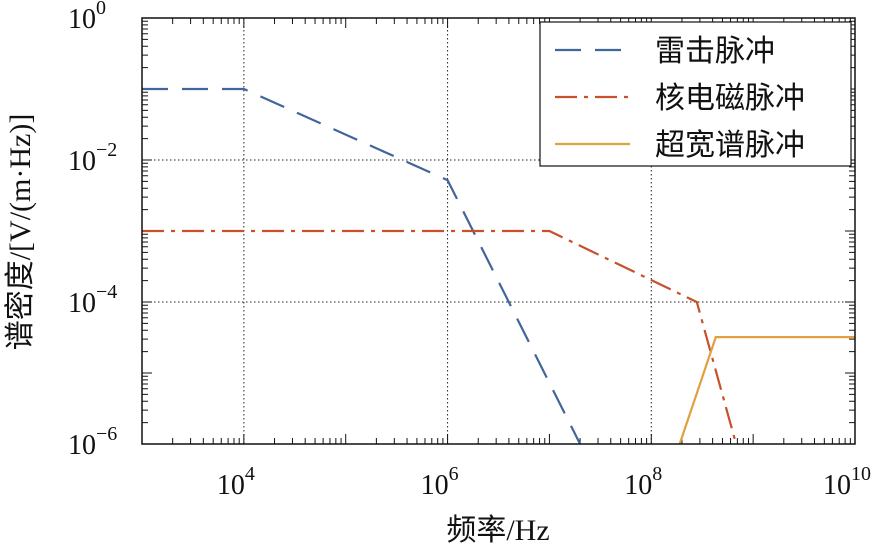 The height and width of the screenshot is (552, 884). Describe the element at coordinates (497, 530) in the screenshot. I see `x-axis-label: 频率/Hz` at that location.